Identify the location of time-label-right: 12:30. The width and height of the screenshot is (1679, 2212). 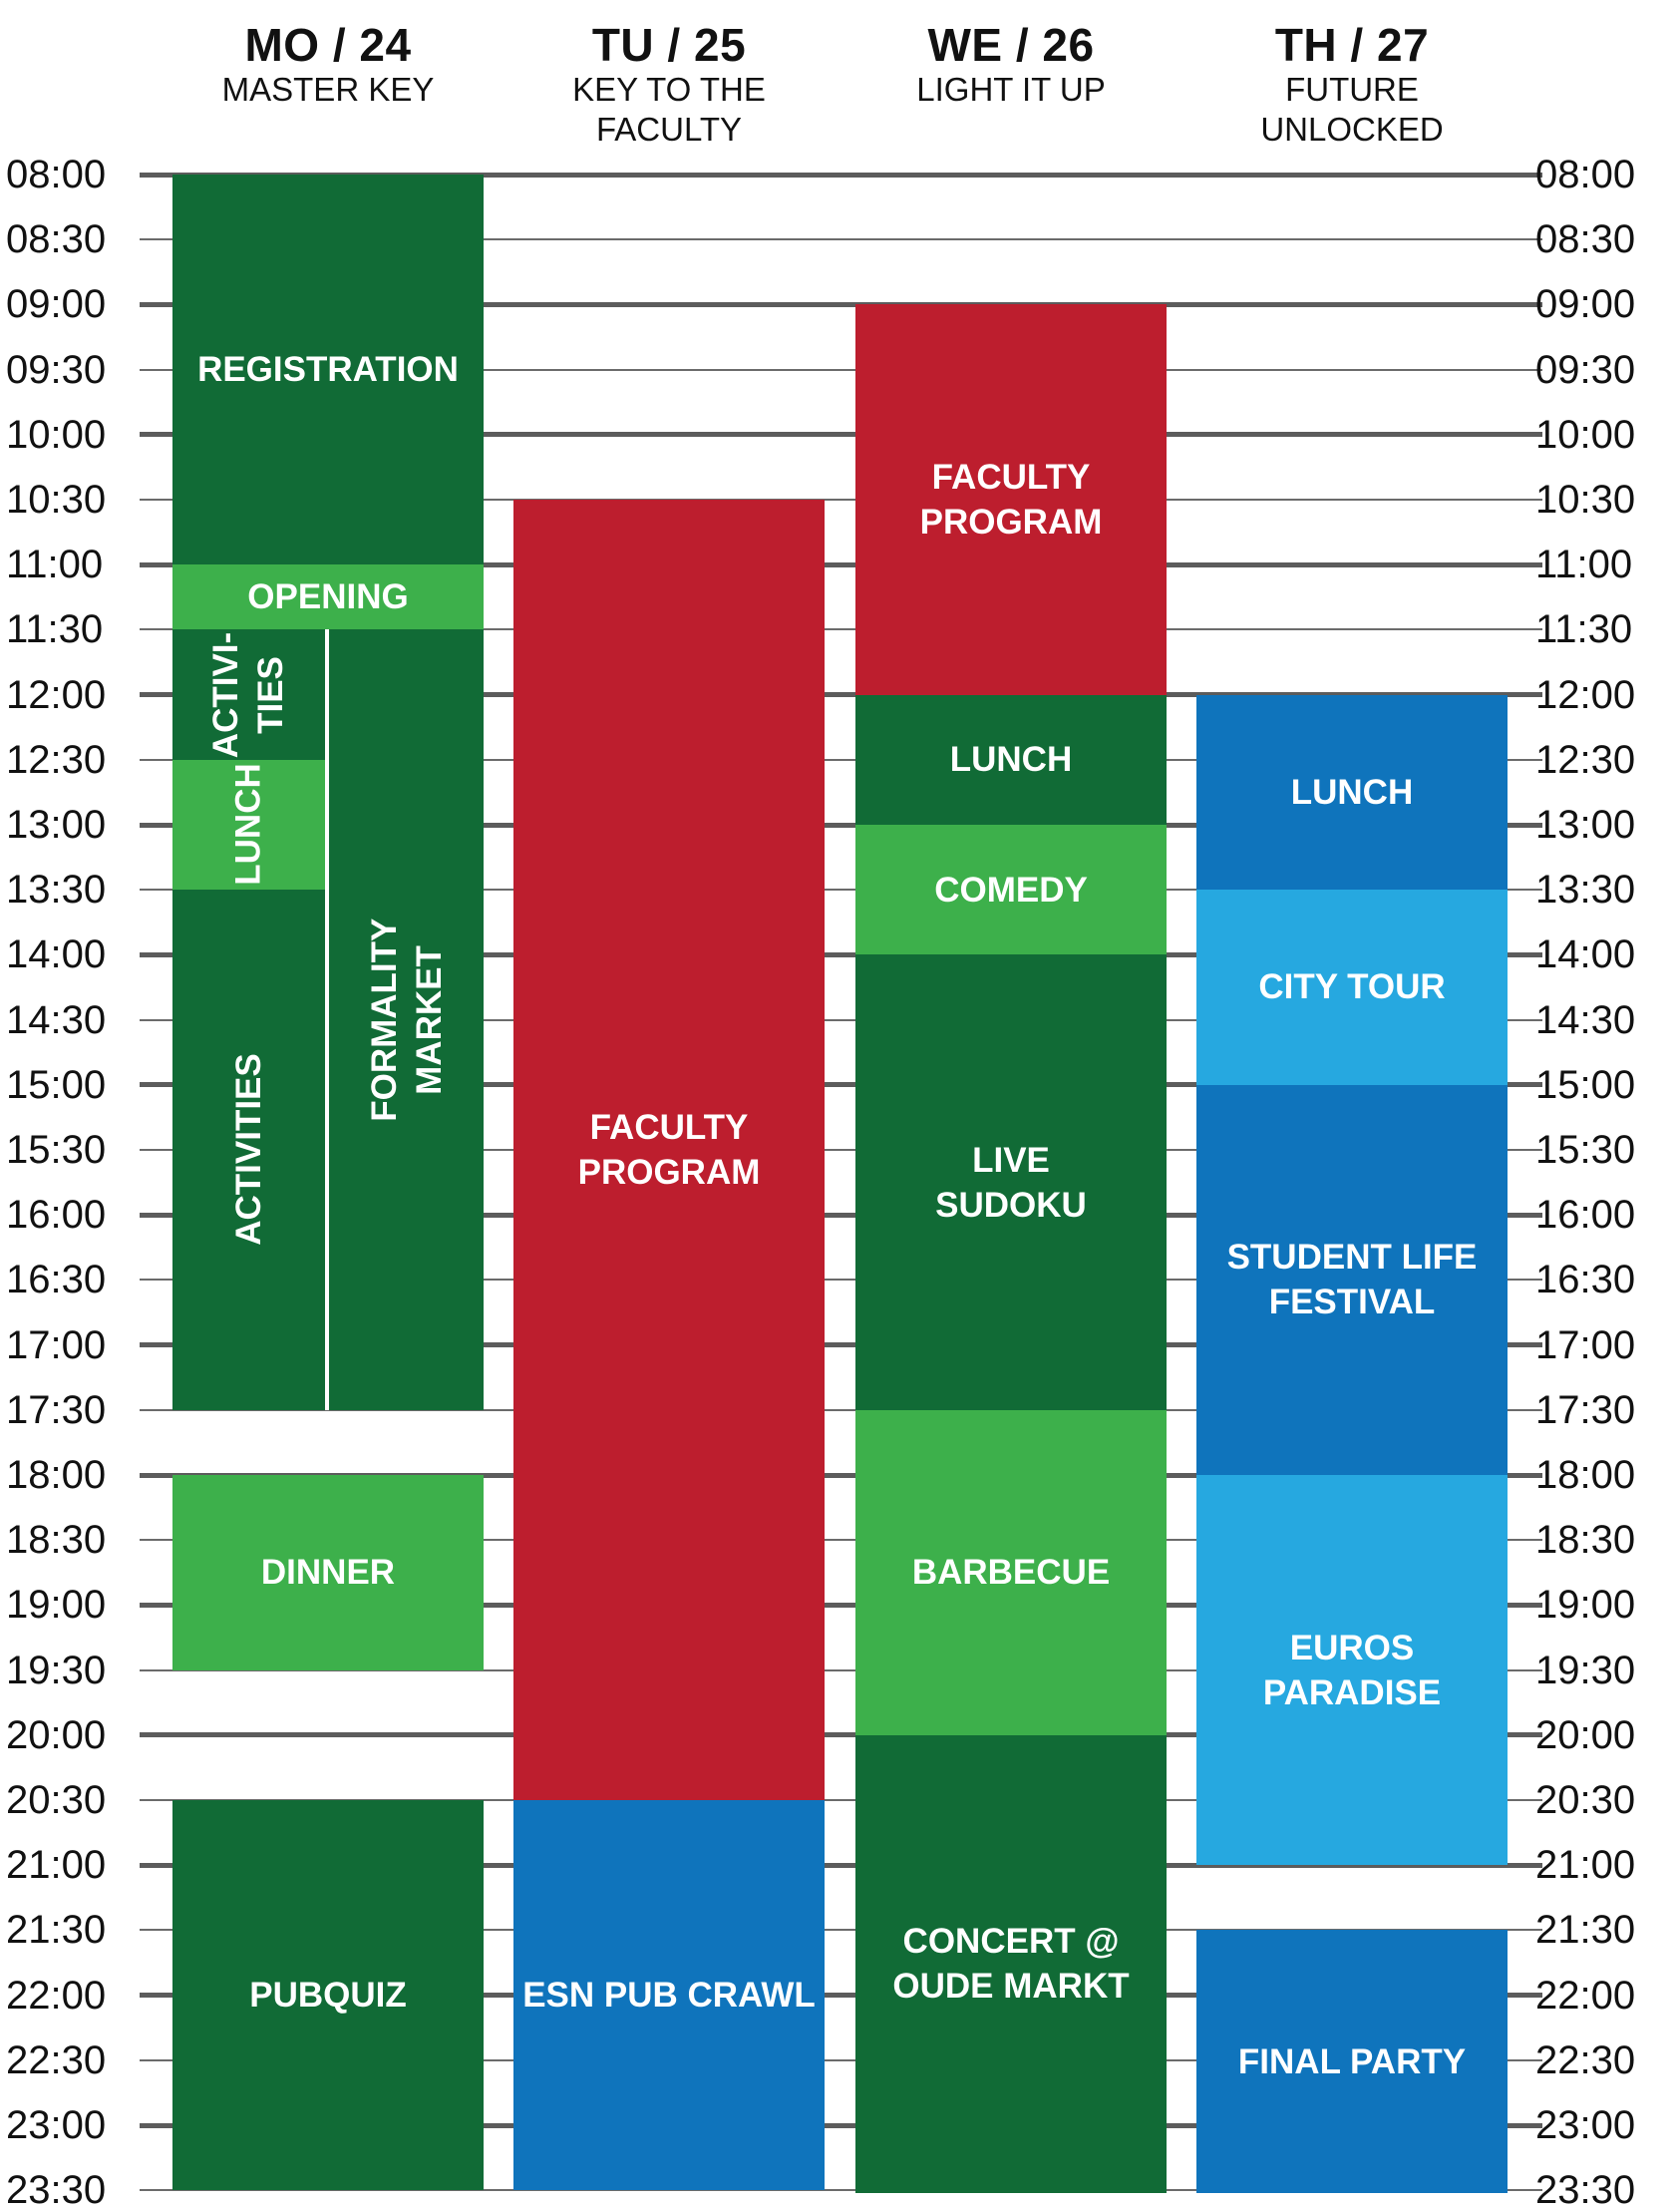
(1585, 759).